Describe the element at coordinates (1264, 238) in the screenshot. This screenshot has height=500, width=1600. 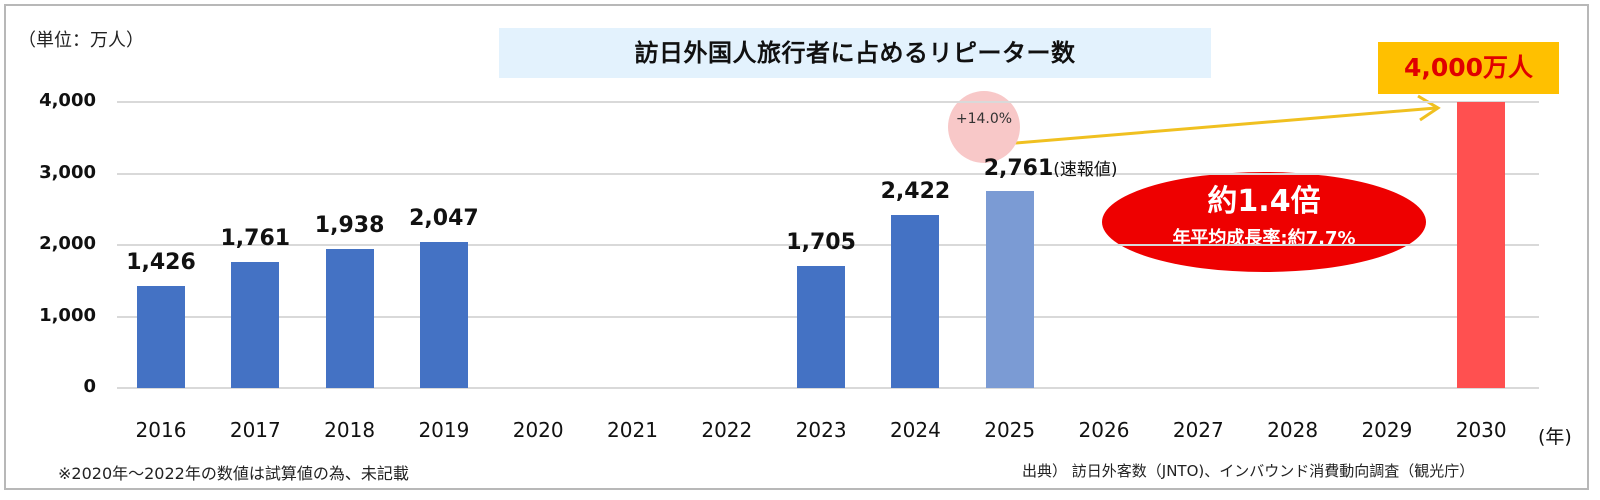
I see `cagr-text: 年平均成長率:約7.7%` at that location.